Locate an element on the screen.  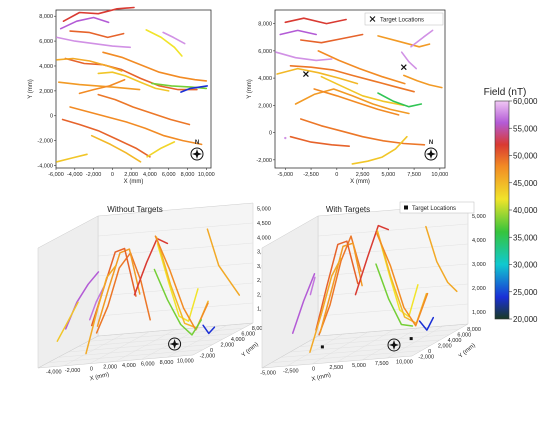
z-tick-label: 2,000 is located at coordinates (479, 289).